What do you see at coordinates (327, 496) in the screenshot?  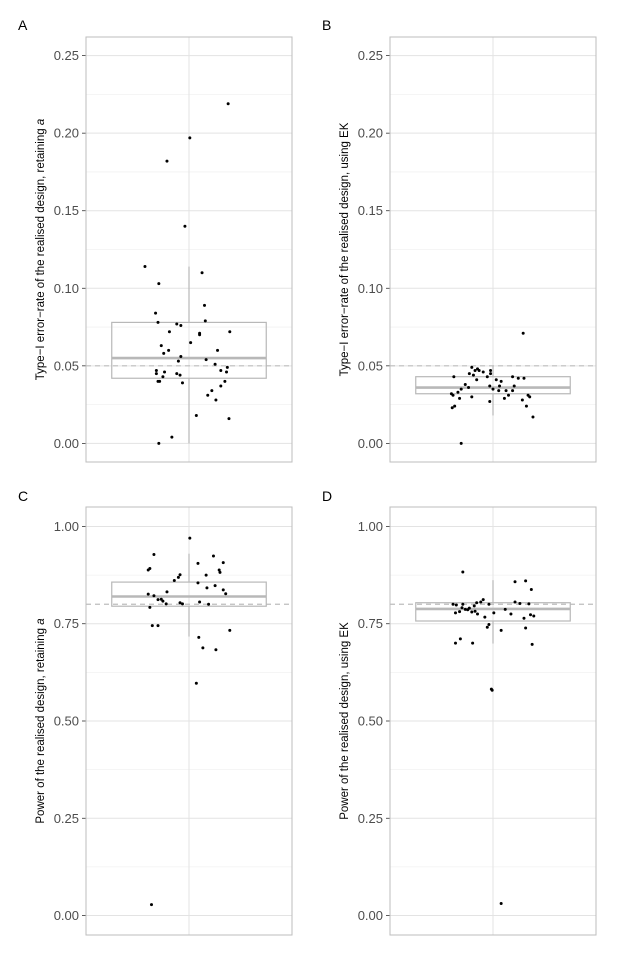 I see `panel-letter-d: D` at bounding box center [327, 496].